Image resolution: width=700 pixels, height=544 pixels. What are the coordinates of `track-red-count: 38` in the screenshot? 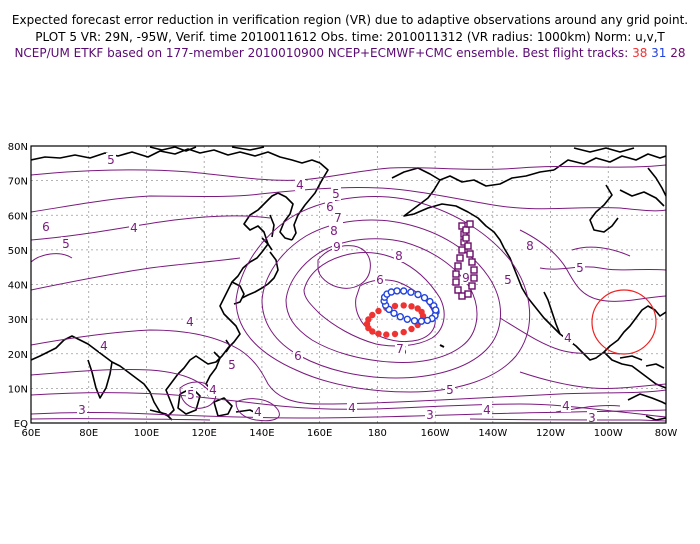 It's located at (640, 53).